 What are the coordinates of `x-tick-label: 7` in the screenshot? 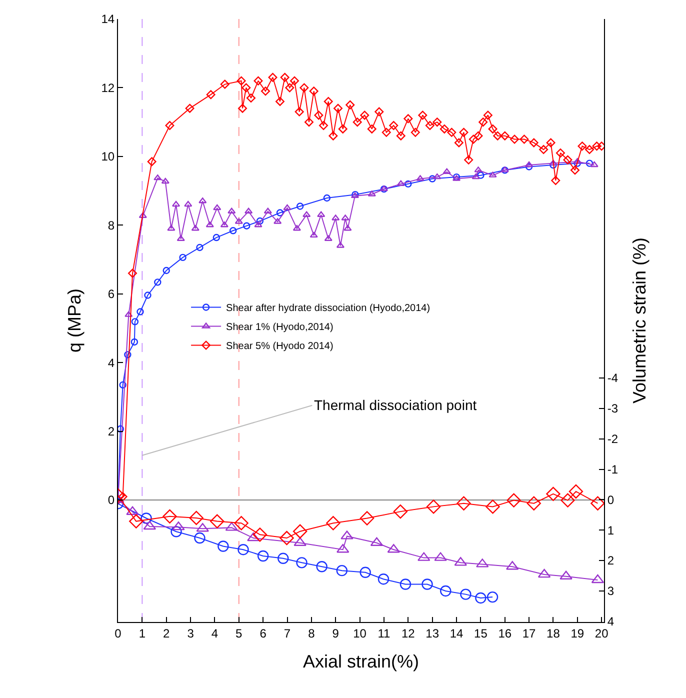 It's located at (287, 633).